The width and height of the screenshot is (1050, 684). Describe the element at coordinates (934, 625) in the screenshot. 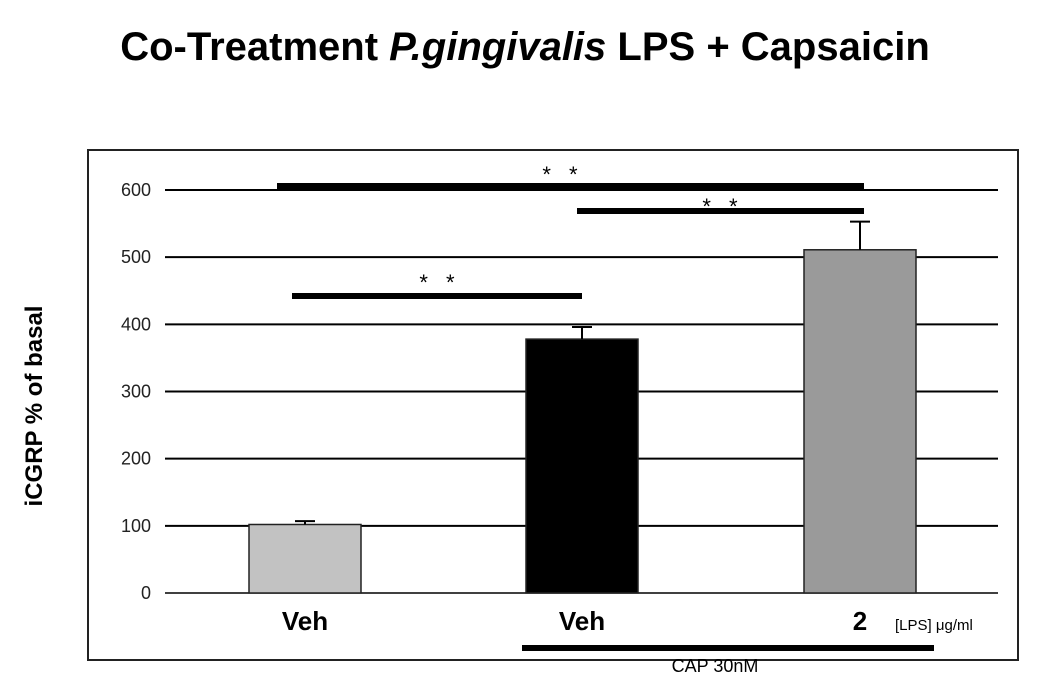

I see `x-unit-label: [LPS] μg/ml` at that location.